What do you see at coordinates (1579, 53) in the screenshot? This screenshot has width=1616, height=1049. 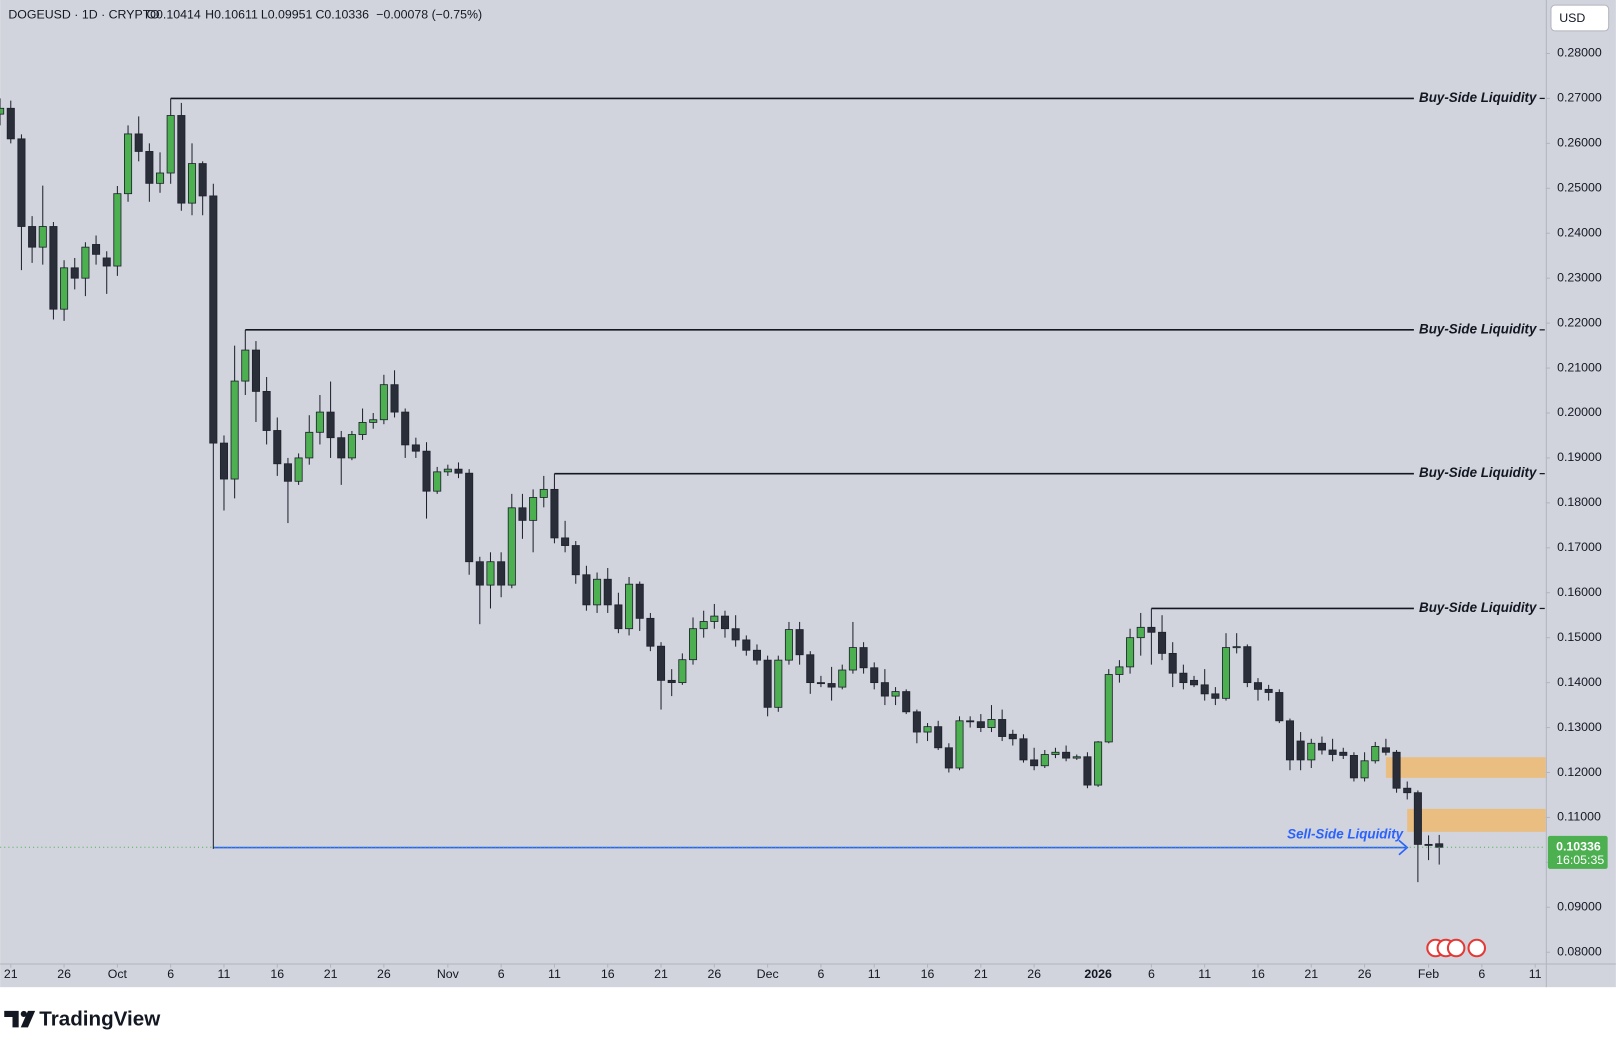 I see `y-tick-label: 0.28000` at bounding box center [1579, 53].